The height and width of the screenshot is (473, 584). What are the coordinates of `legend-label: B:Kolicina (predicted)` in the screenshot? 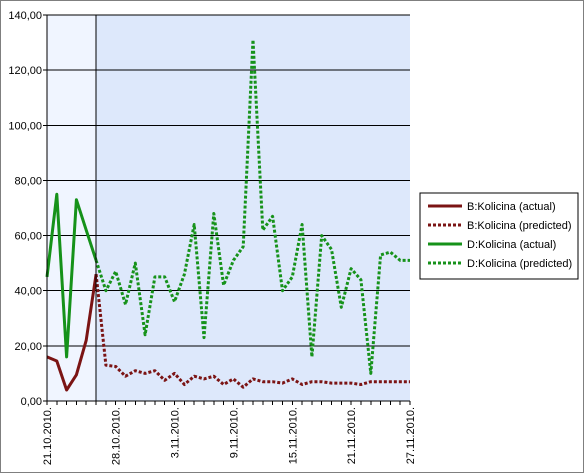 It's located at (519, 226).